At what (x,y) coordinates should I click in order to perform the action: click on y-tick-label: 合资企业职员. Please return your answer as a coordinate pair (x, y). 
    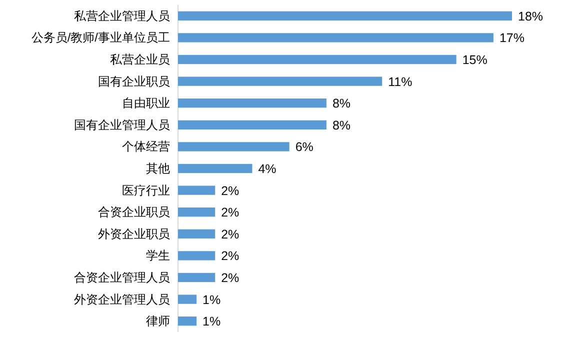
    Looking at the image, I should click on (134, 212).